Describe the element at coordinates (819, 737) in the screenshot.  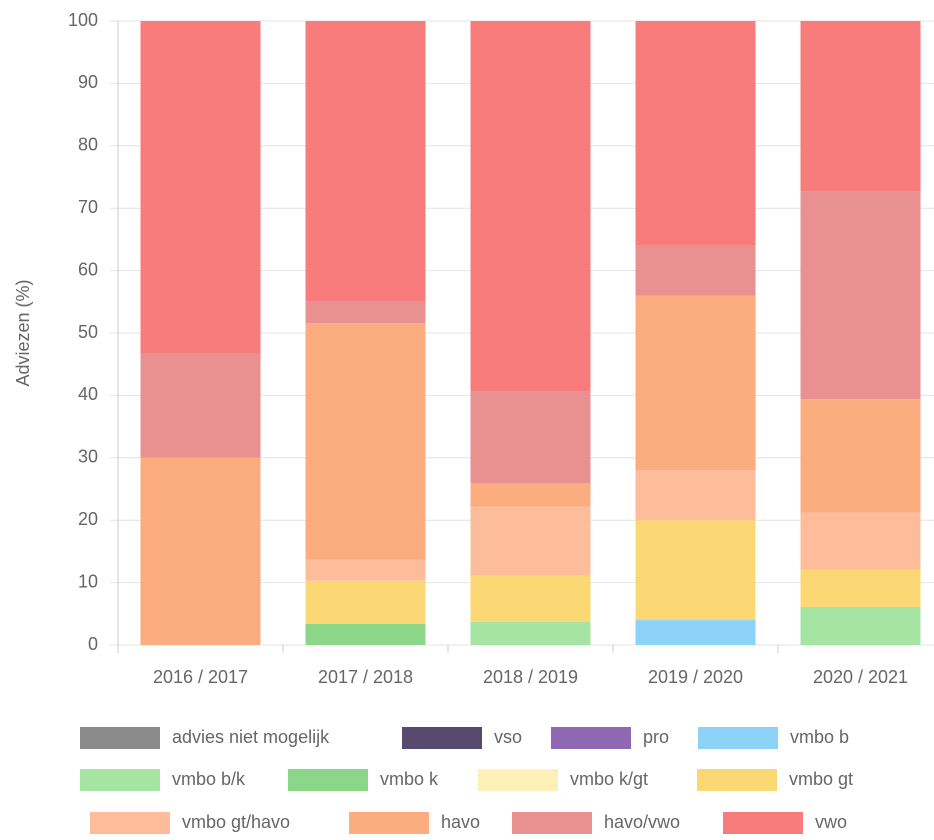
I see `legend-label: vmbo b` at that location.